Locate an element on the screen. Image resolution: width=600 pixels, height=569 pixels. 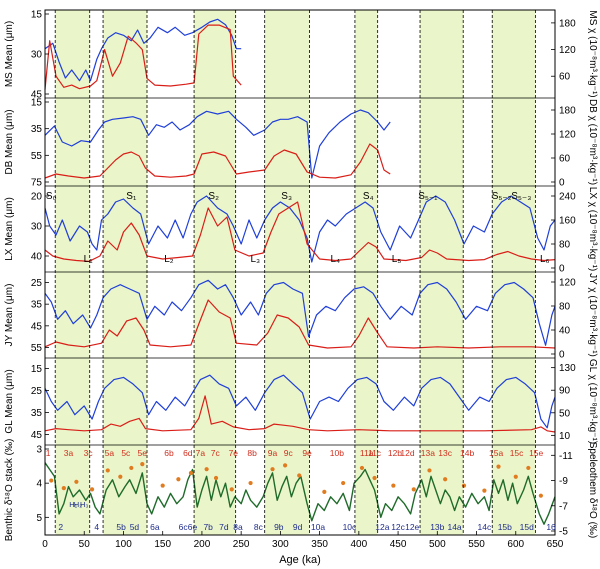
x-tick-label-6: 300 is located at coordinates (280, 544).